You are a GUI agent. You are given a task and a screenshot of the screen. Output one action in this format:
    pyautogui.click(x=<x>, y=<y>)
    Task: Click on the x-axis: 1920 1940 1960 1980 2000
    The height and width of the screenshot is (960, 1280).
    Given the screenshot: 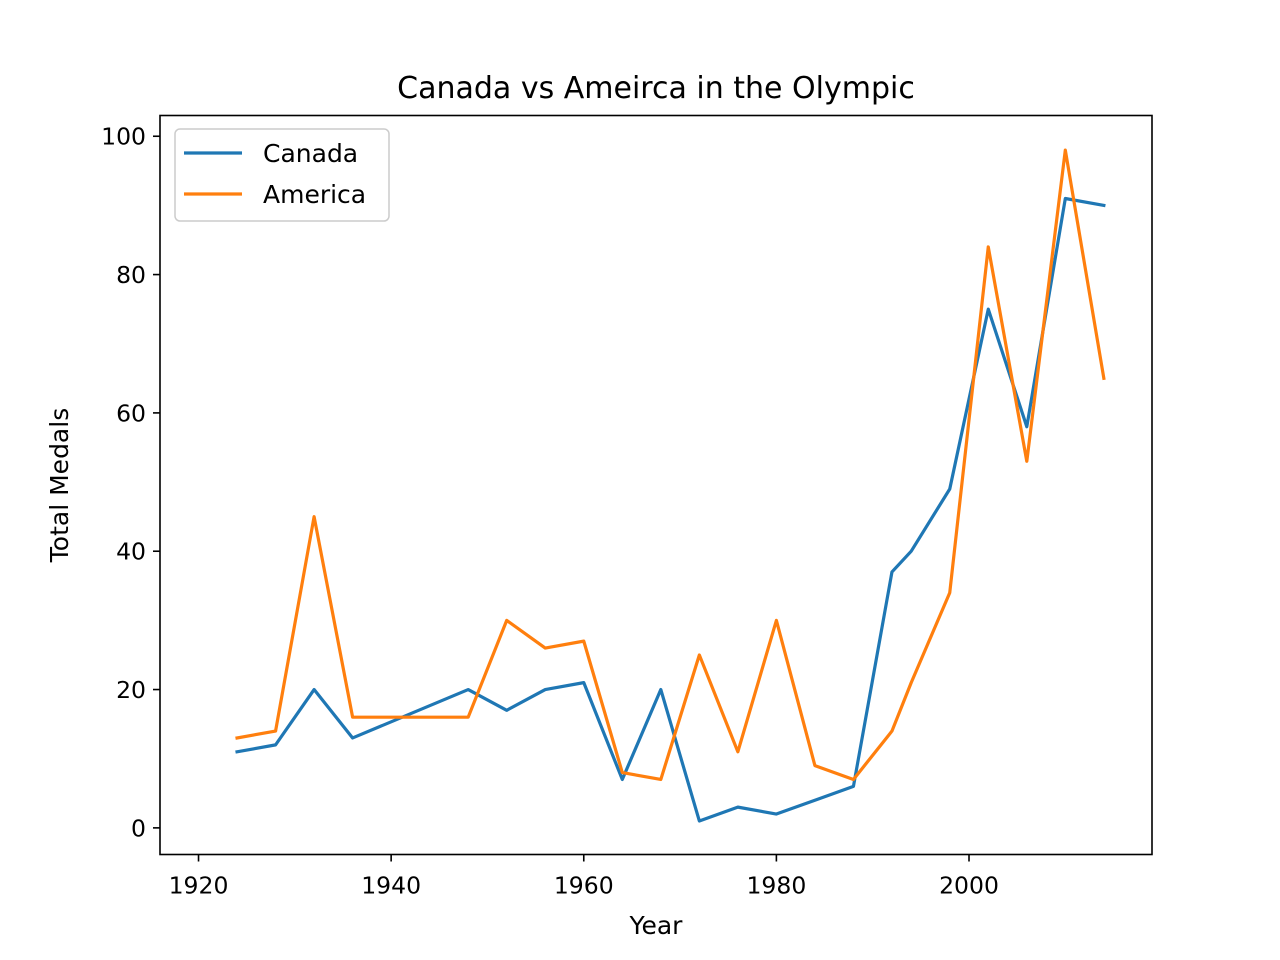 What is the action you would take?
    pyautogui.click(x=584, y=877)
    